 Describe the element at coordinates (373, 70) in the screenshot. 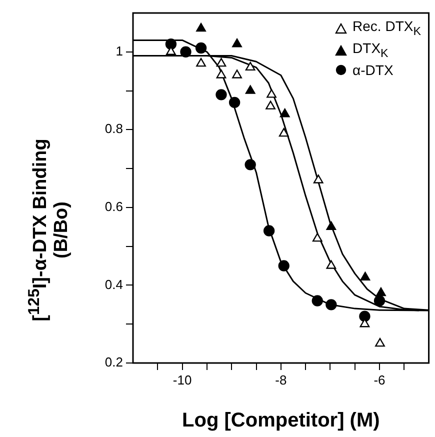

I see `legend-label: α-DTX` at that location.